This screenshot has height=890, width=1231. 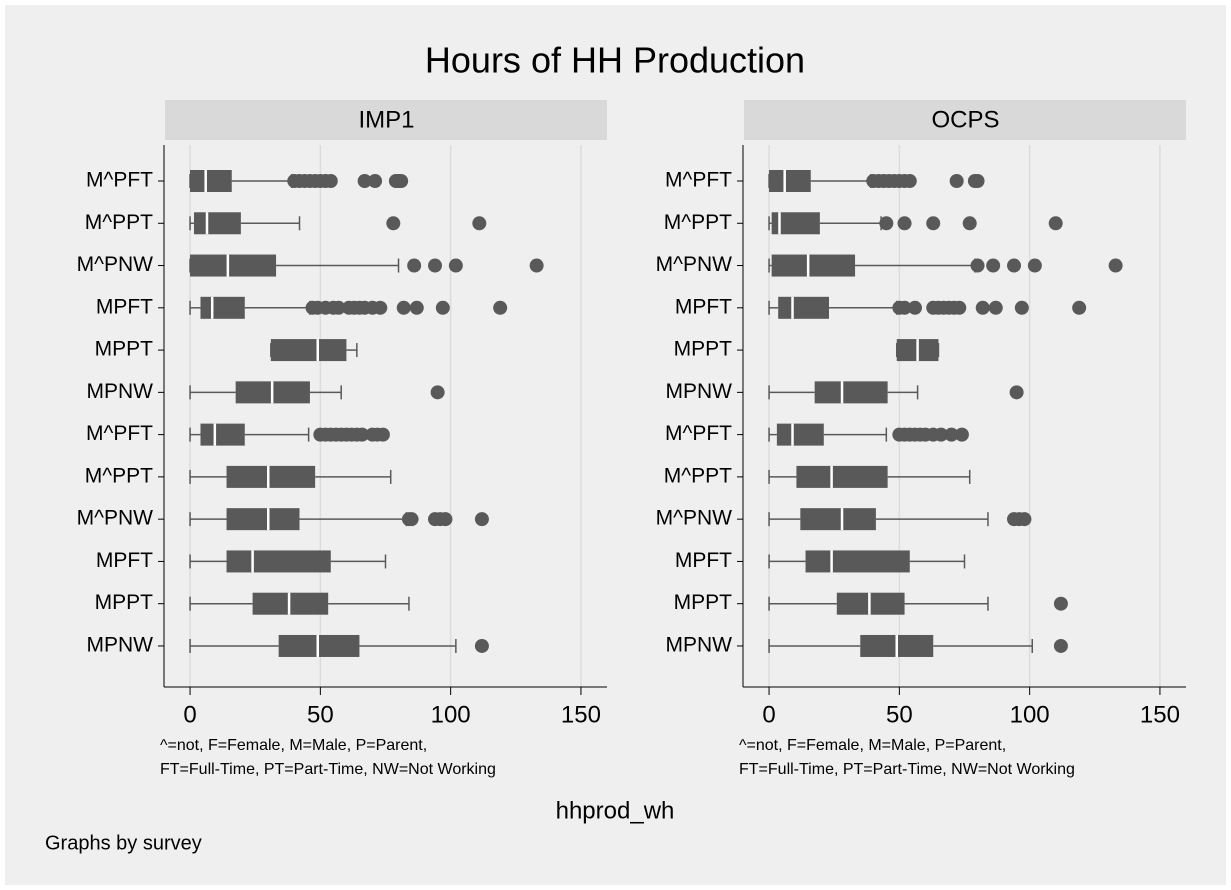 I want to click on x-axis-label: hhprod_wh, so click(x=615, y=810).